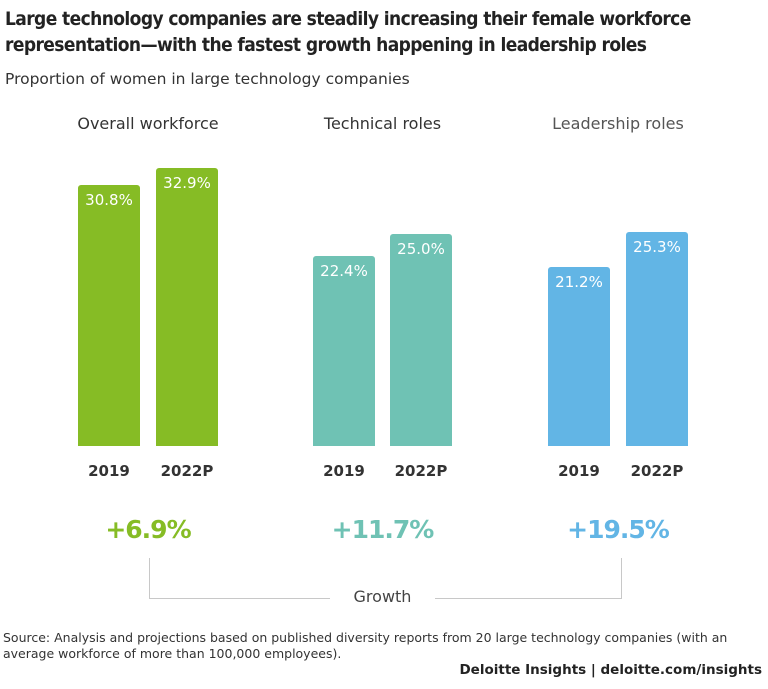  Describe the element at coordinates (148, 123) in the screenshot. I see `group-title: Overall workforce` at that location.